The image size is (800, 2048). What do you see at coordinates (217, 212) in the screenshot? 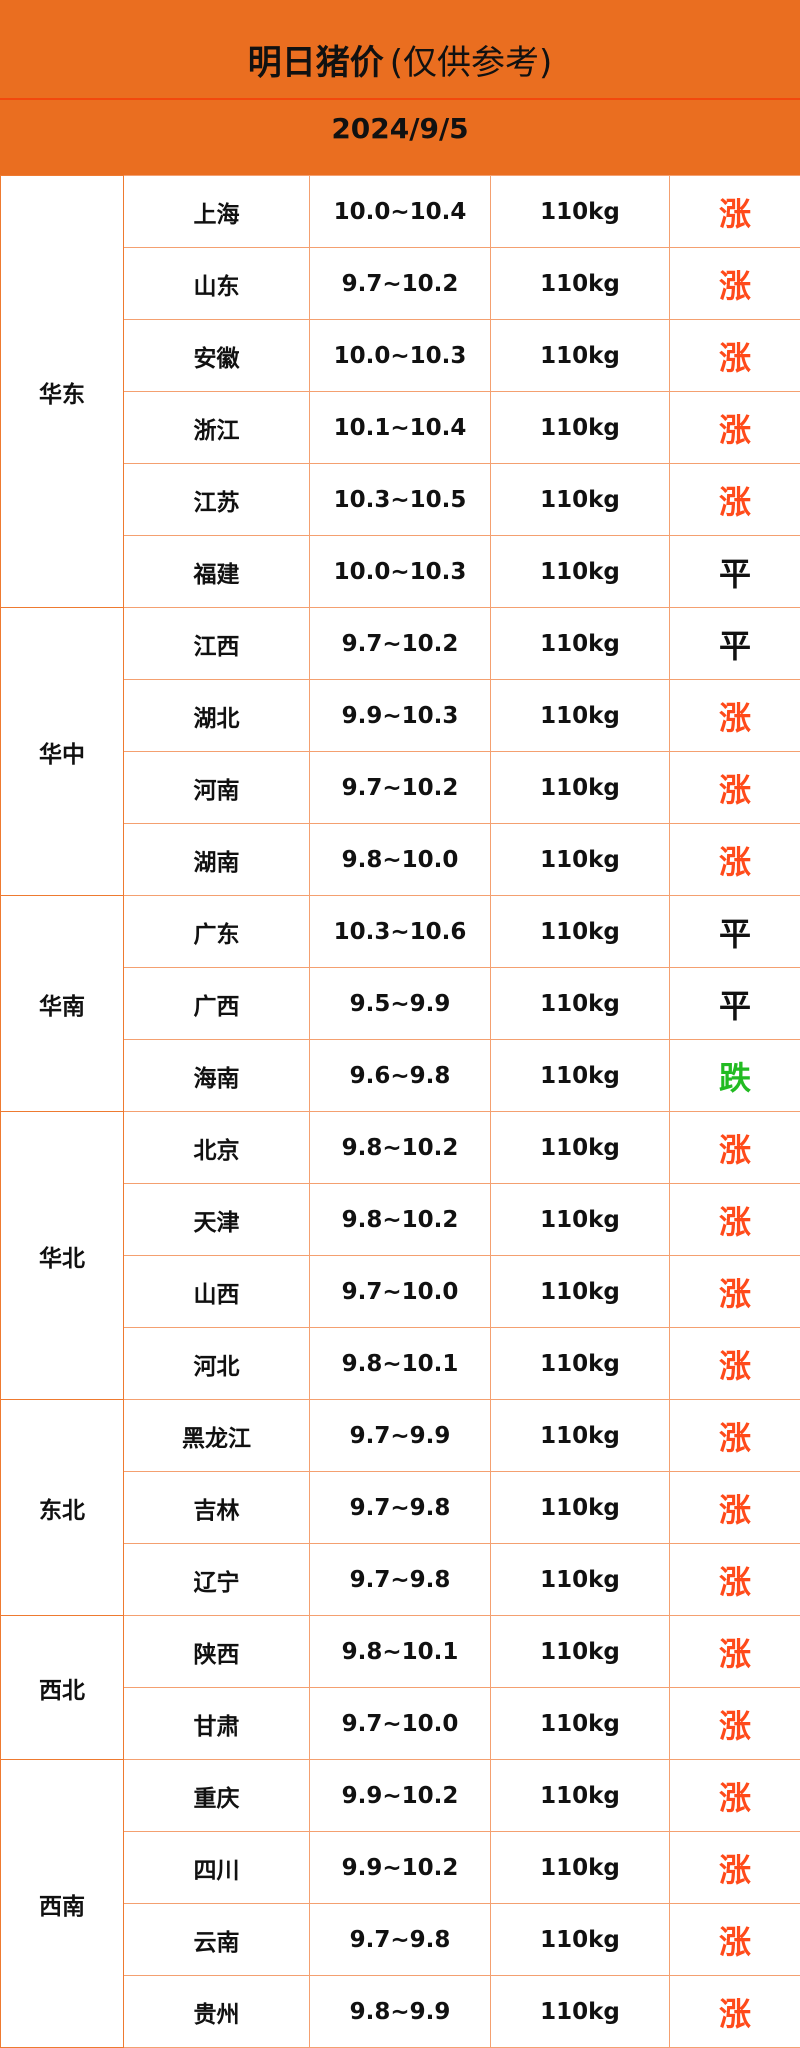
I see `province-cell: 上海` at bounding box center [217, 212].